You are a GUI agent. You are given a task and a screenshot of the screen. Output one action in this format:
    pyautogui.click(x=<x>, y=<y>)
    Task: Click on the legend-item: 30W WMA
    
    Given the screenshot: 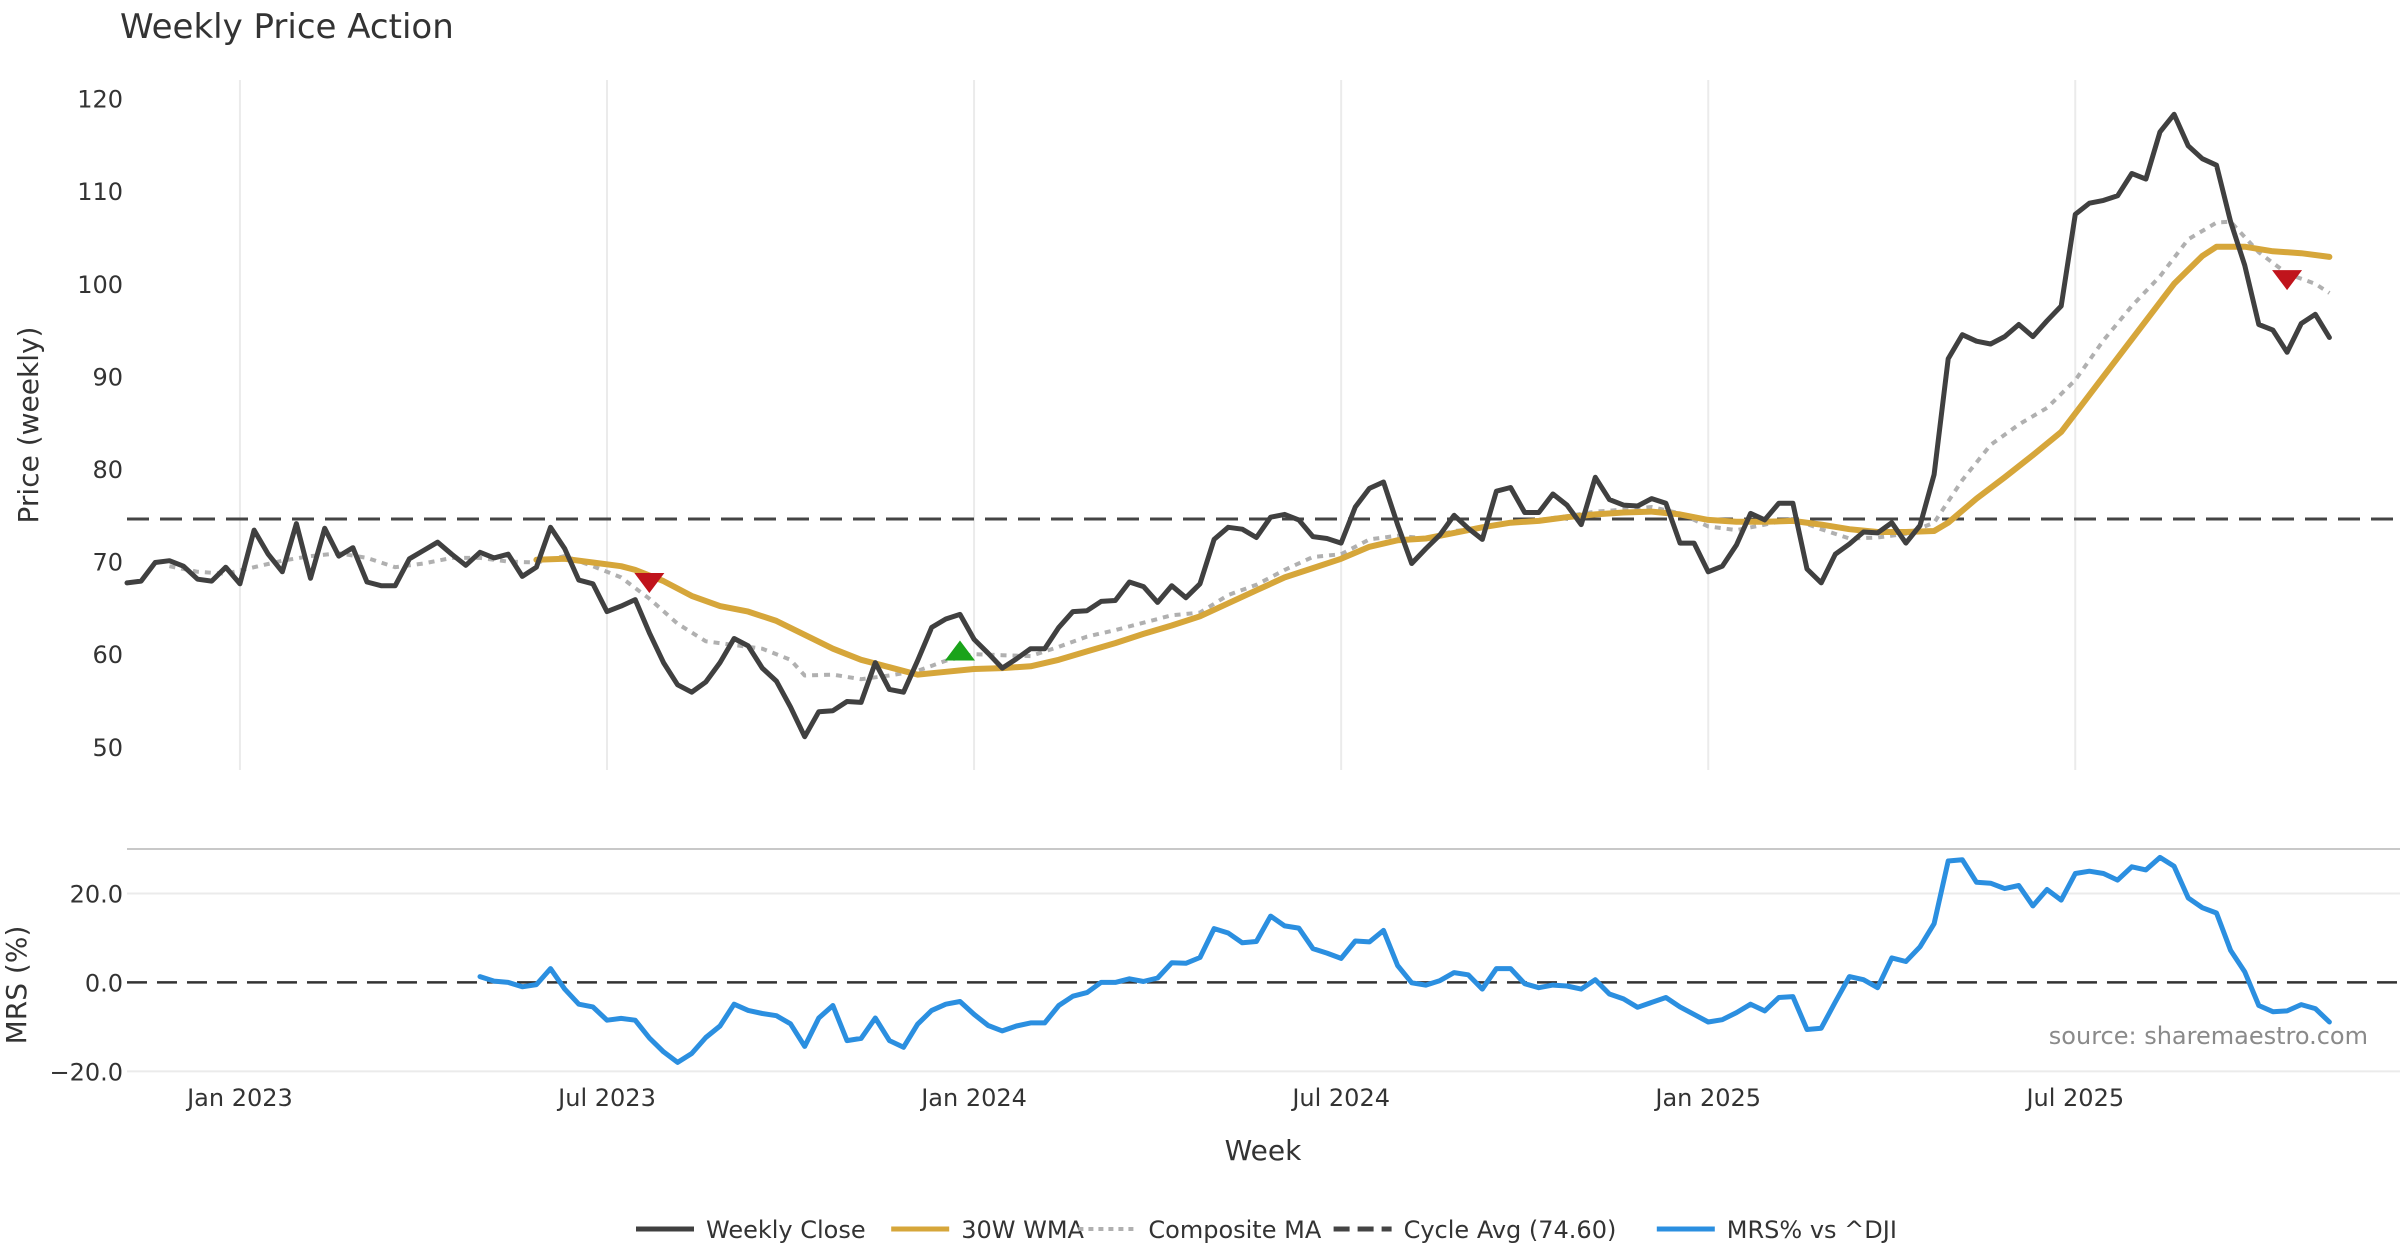 What is the action you would take?
    pyautogui.click(x=988, y=1230)
    